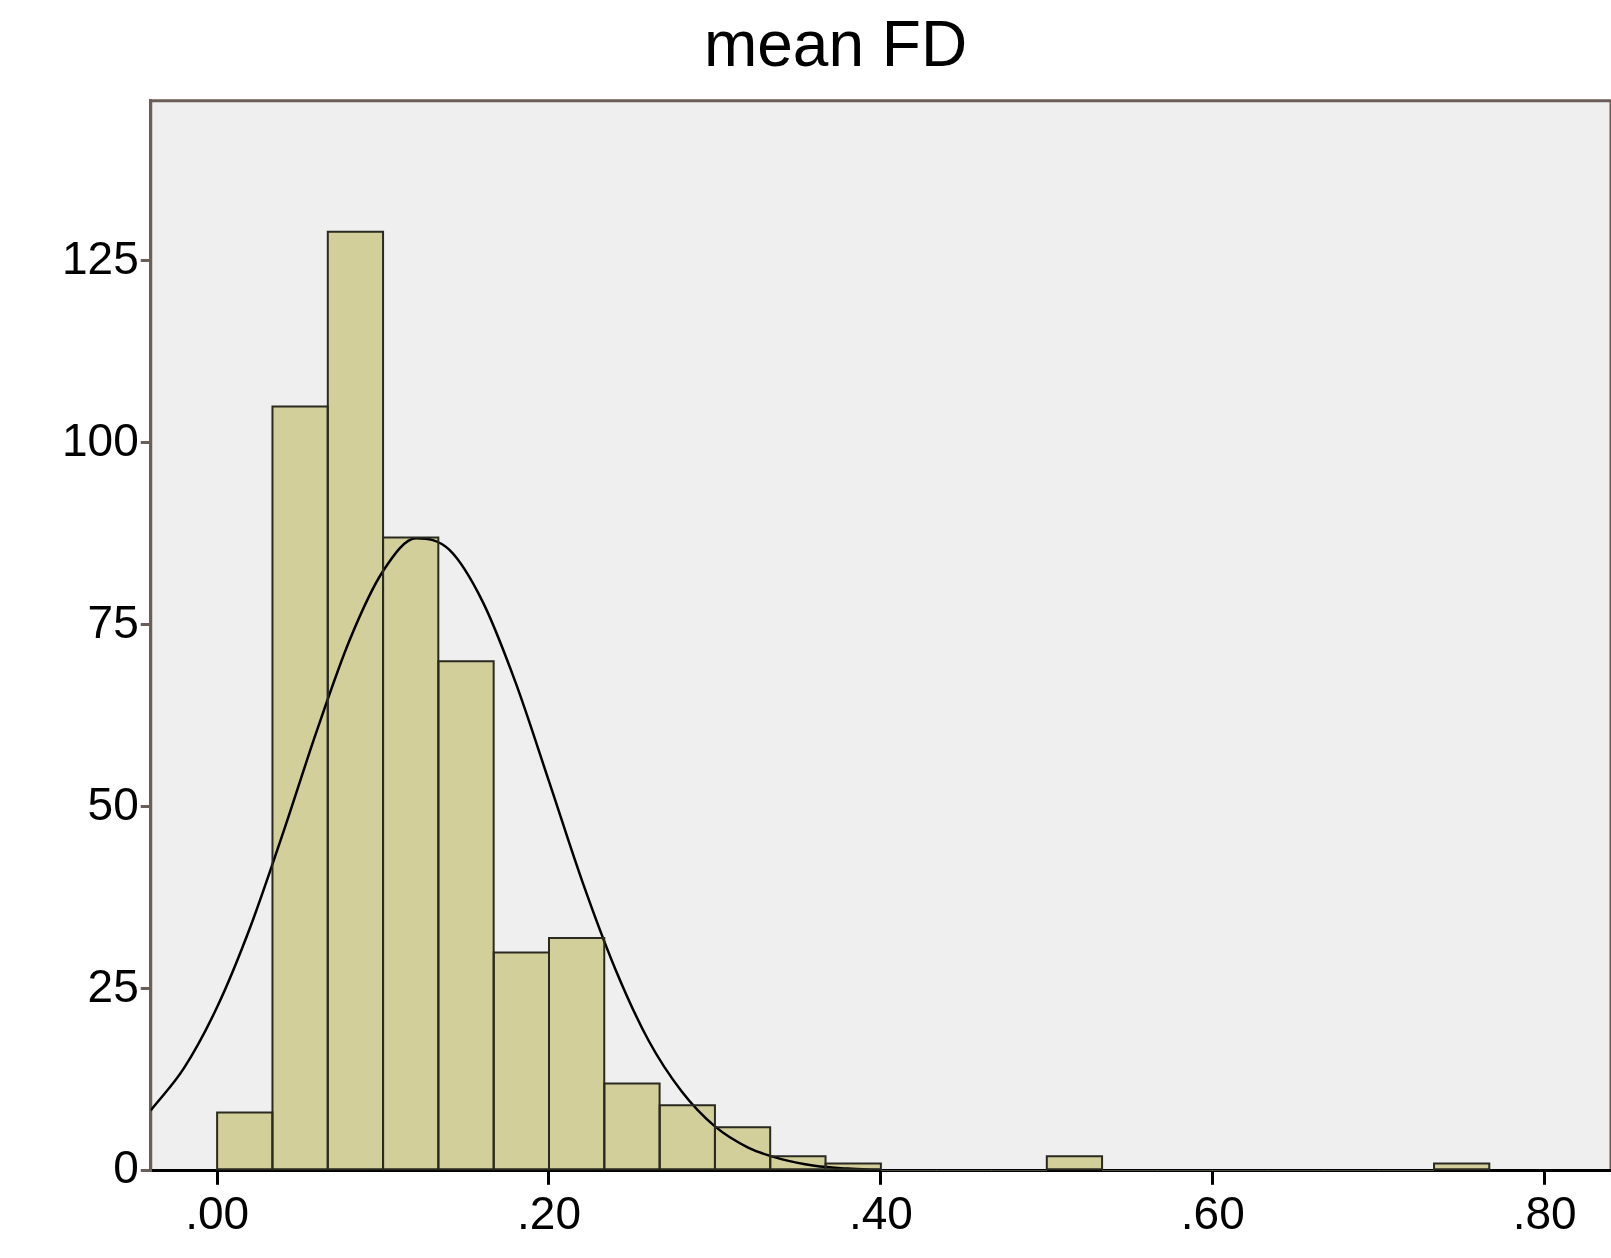  What do you see at coordinates (113, 621) in the screenshot?
I see `y-tick-label: 75` at bounding box center [113, 621].